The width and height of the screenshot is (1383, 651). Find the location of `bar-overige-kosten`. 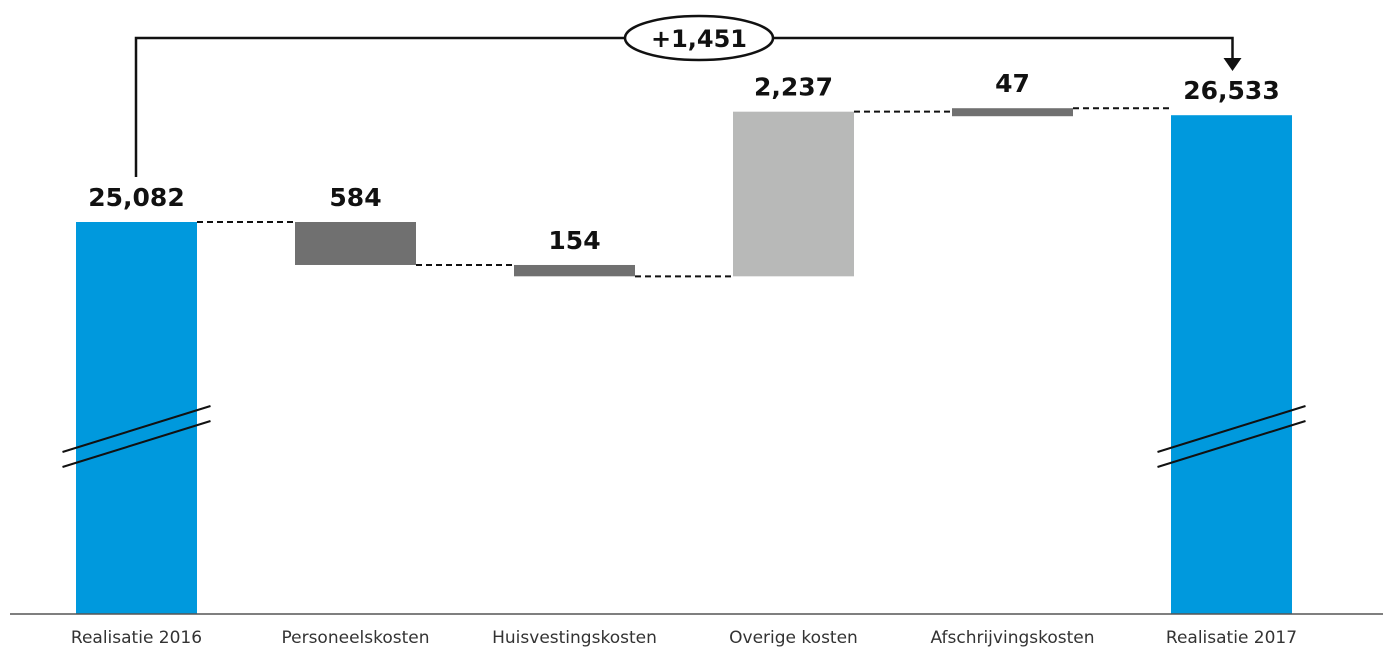

bar-overige-kosten is located at coordinates (793, 194).